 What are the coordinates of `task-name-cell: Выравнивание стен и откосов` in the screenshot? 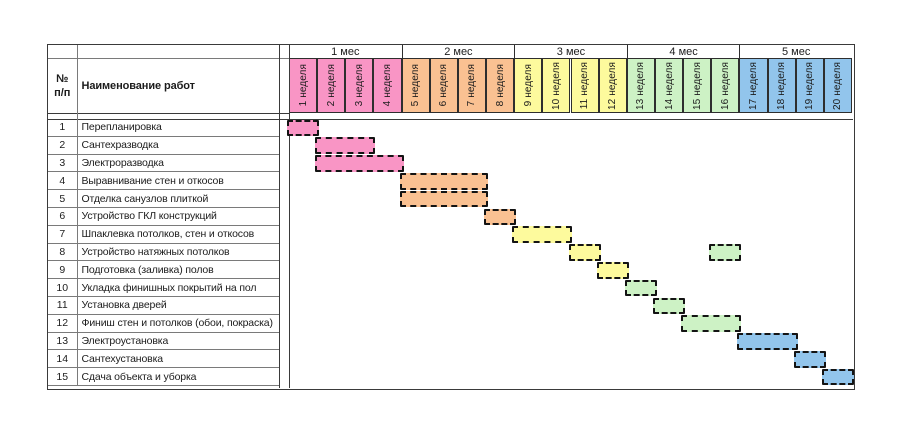 It's located at (177, 181).